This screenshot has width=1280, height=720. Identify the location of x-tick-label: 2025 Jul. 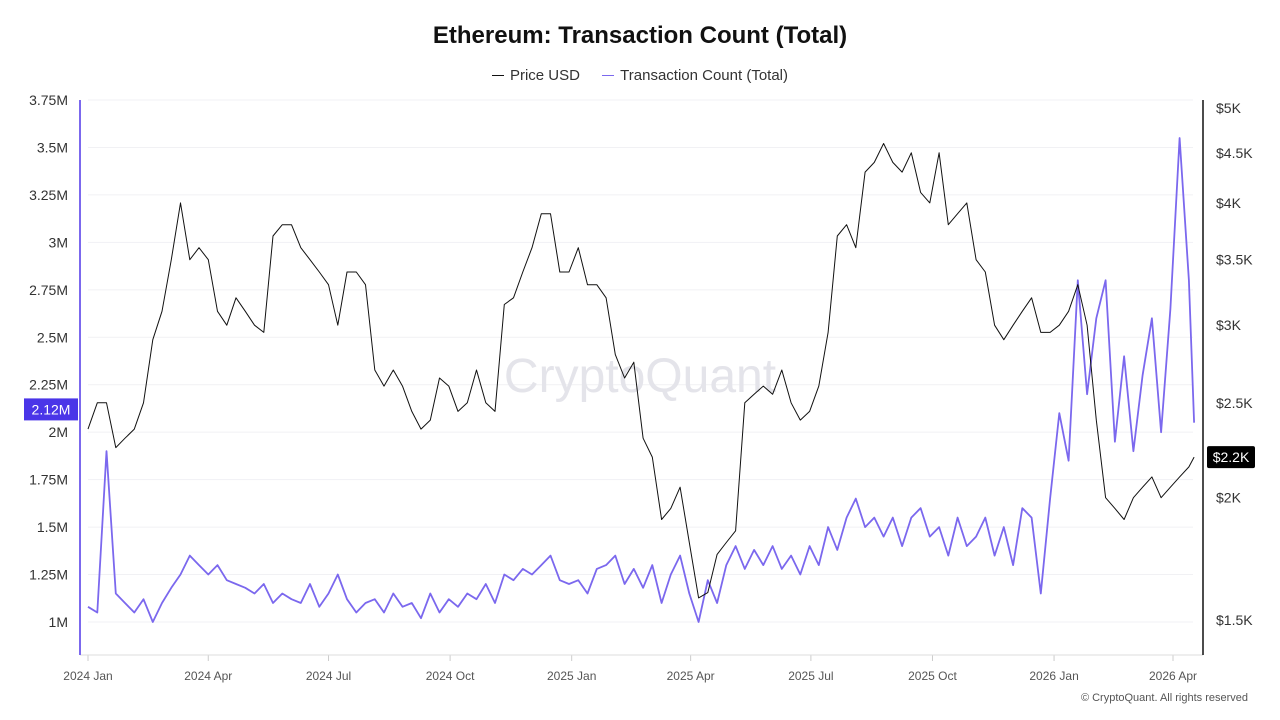
(810, 676).